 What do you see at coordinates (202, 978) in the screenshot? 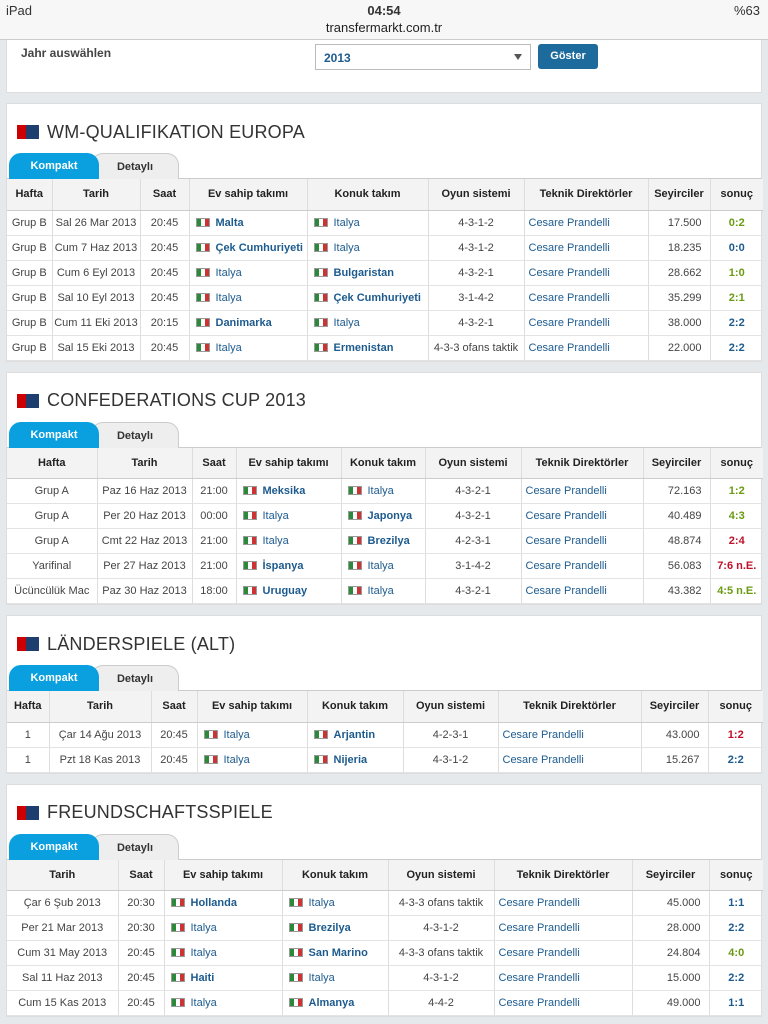
I see `team-name: Haiti` at bounding box center [202, 978].